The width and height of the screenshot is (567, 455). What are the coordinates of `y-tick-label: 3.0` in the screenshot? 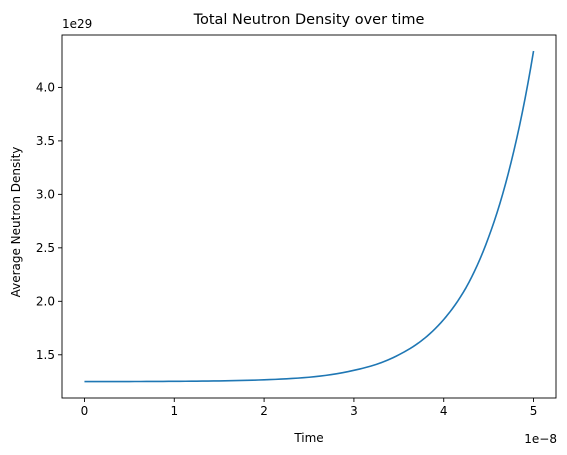 It's located at (45, 194).